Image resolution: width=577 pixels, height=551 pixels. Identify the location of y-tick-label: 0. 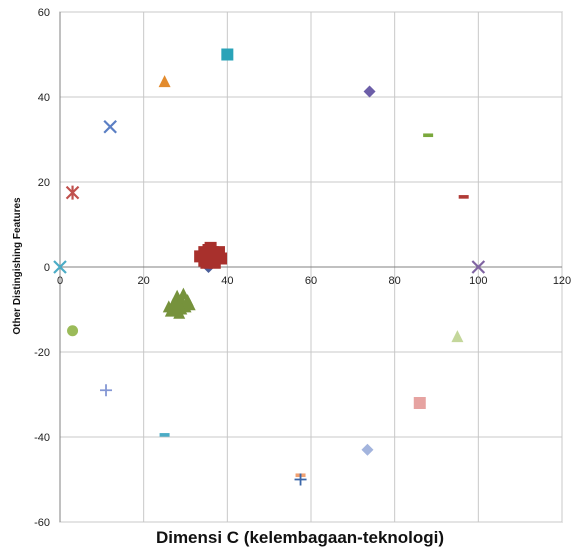
(47, 268).